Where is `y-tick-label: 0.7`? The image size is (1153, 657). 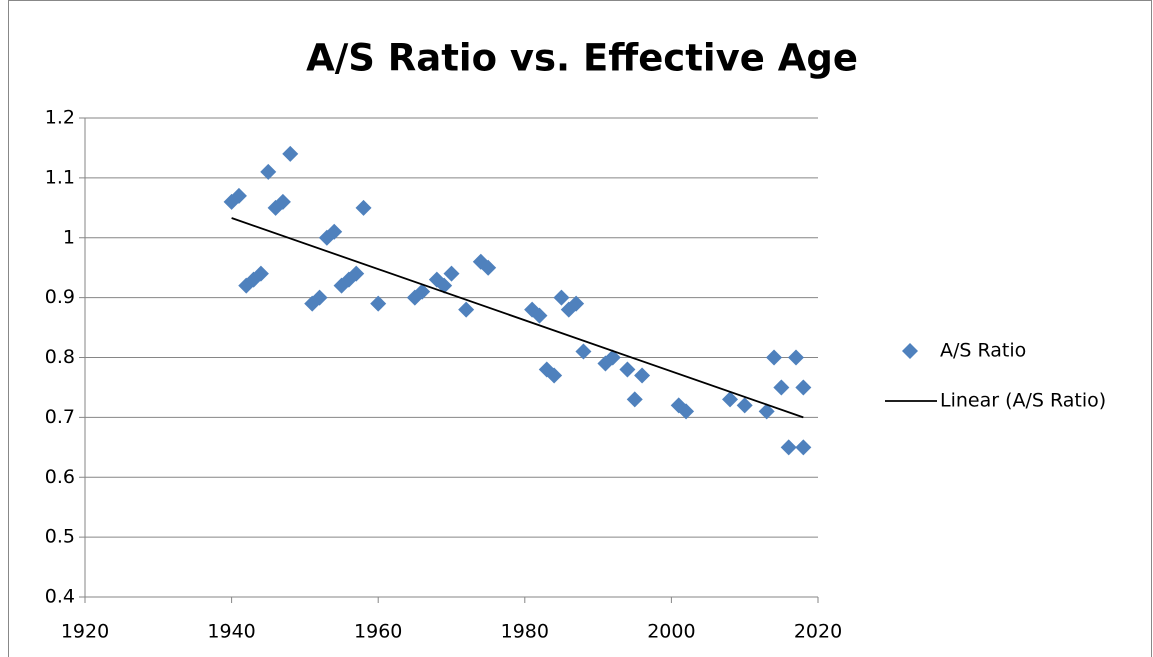
y-tick-label: 0.7 is located at coordinates (60, 417).